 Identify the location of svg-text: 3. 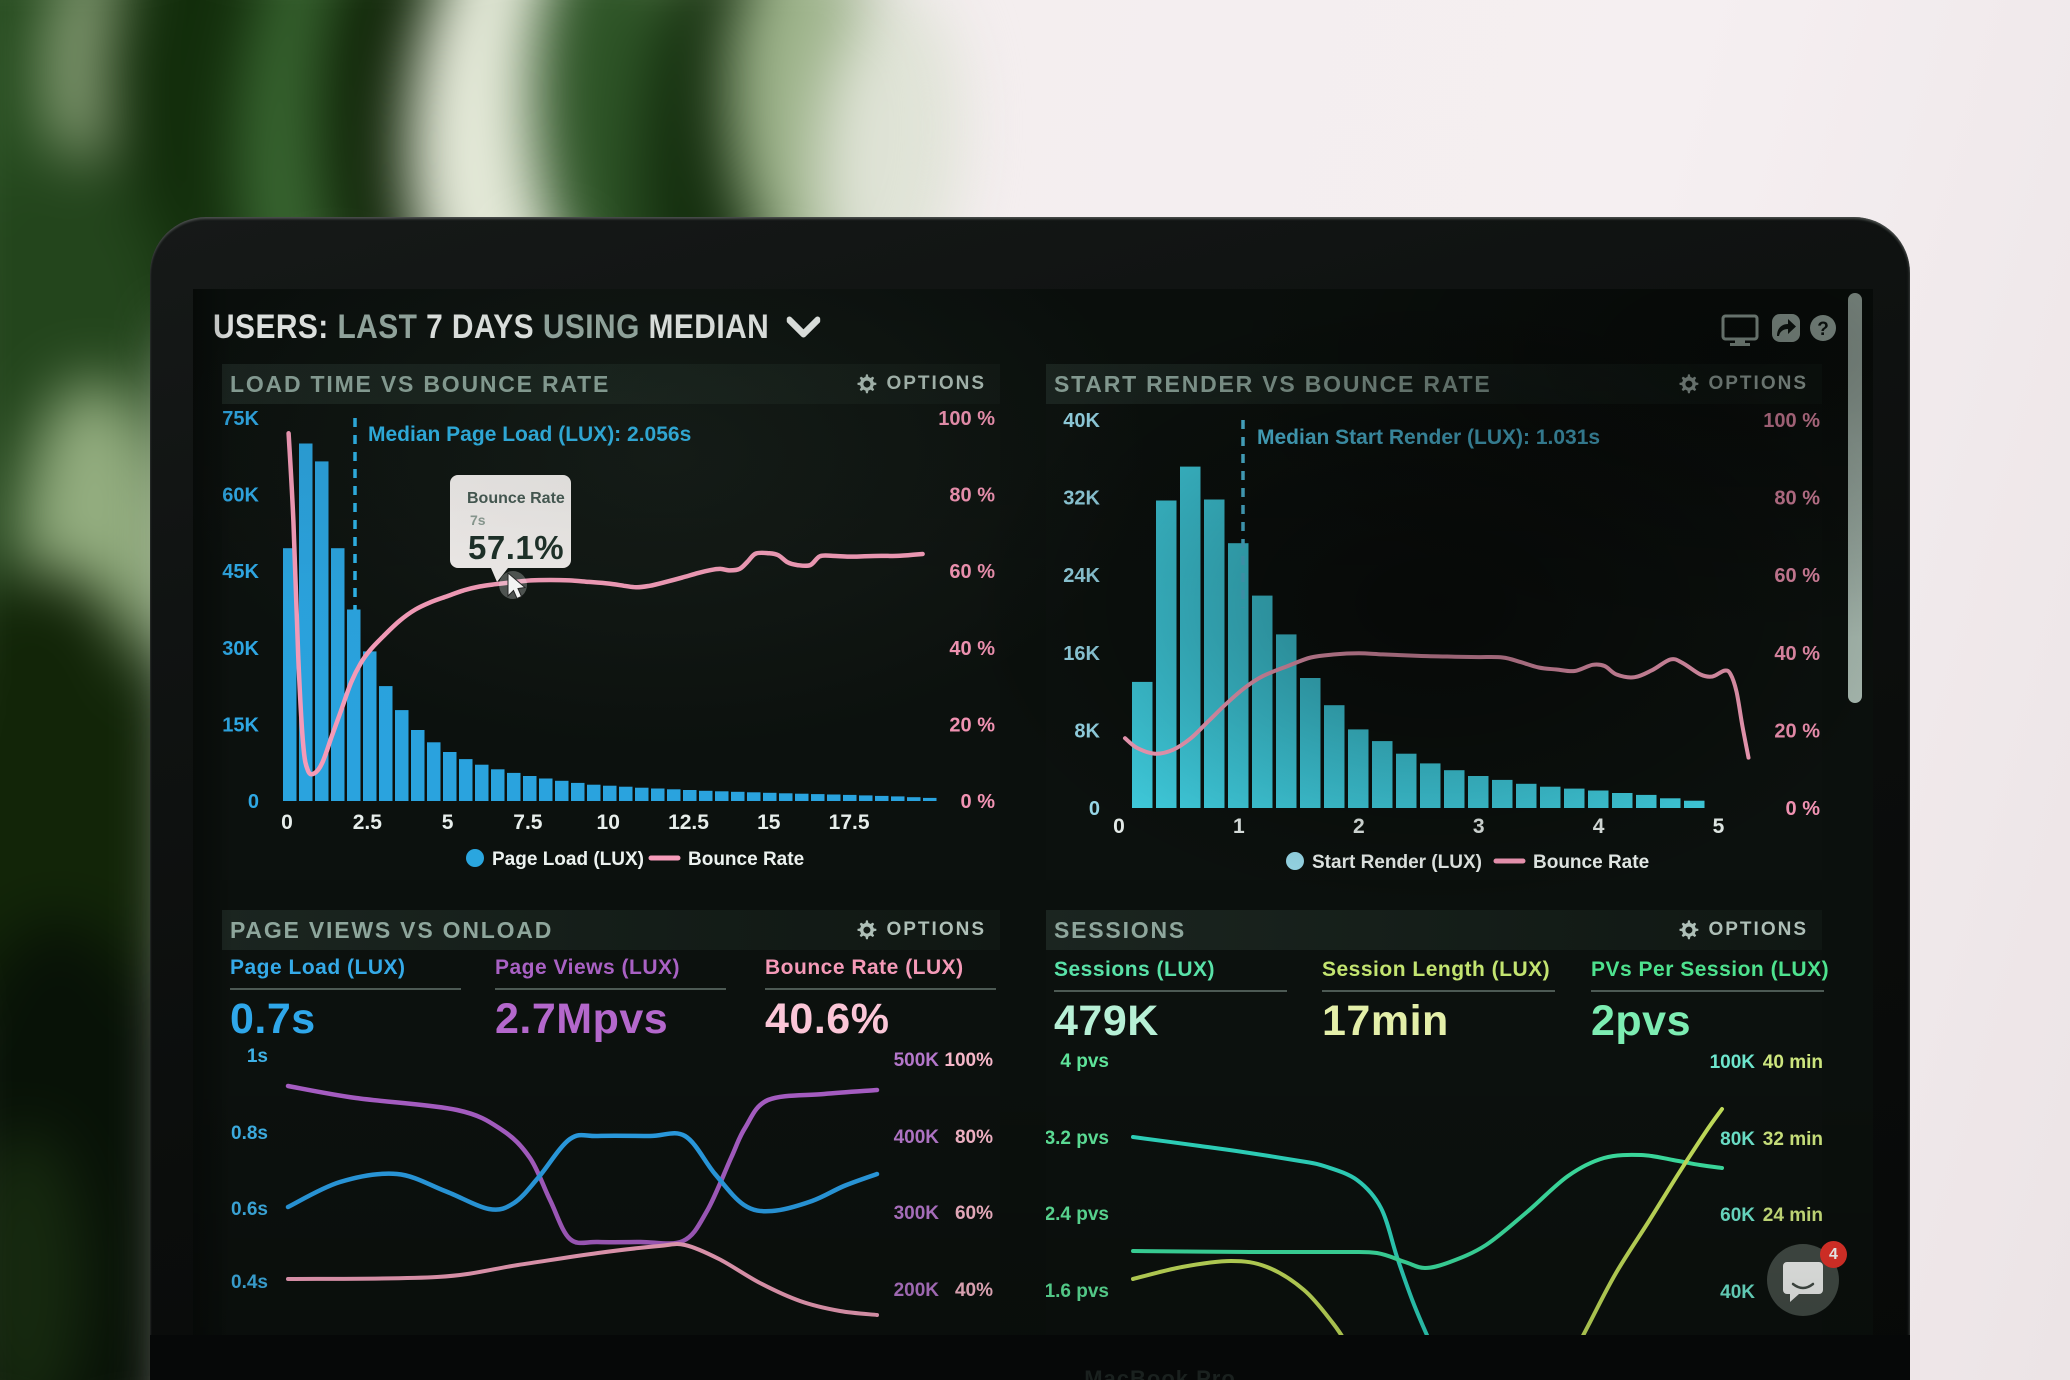
(1479, 826).